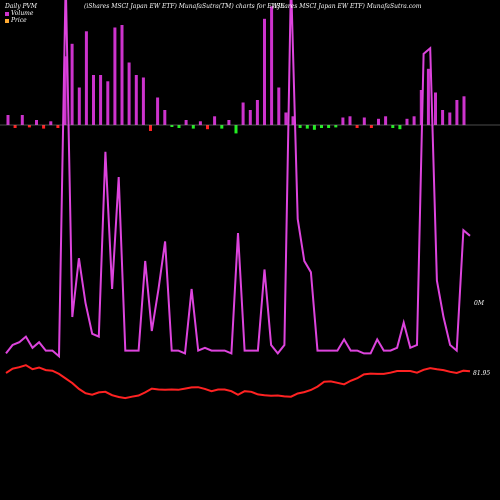 The height and width of the screenshot is (500, 500). I want to click on price-right-label: 81.95, so click(482, 373).